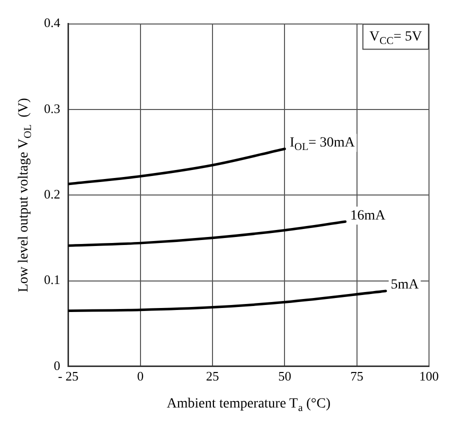 The image size is (451, 426). Describe the element at coordinates (140, 376) in the screenshot. I see `x-tick-label: 0` at that location.